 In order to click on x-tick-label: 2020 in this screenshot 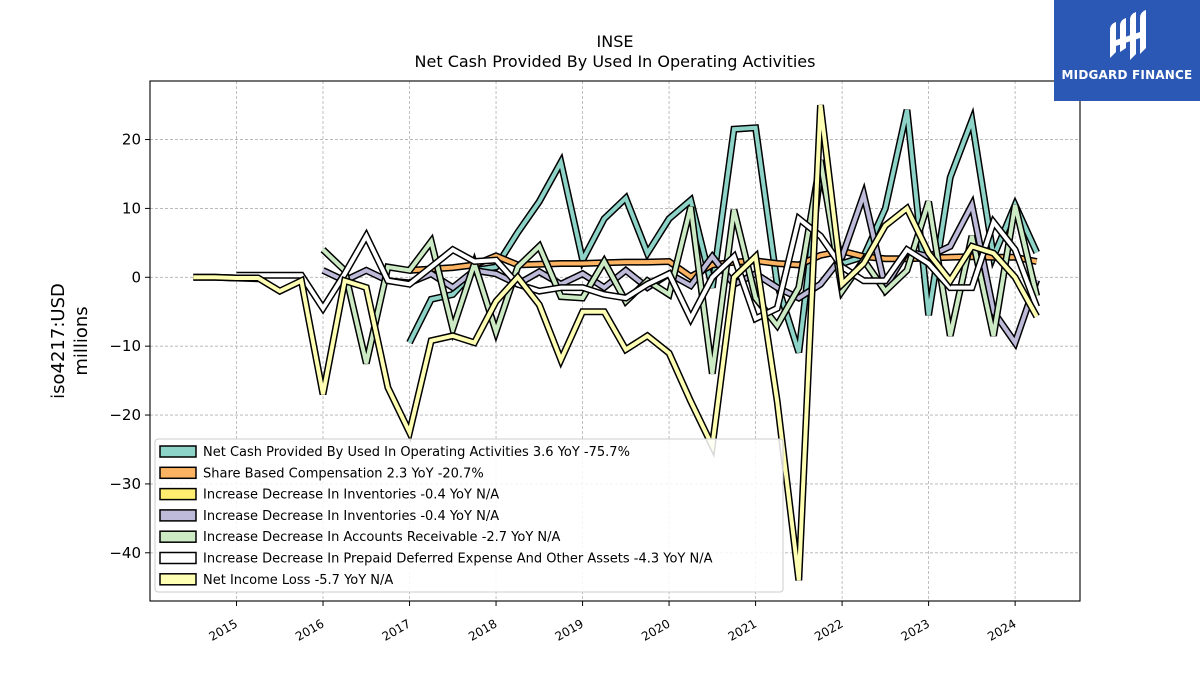, I will do `click(655, 629)`.